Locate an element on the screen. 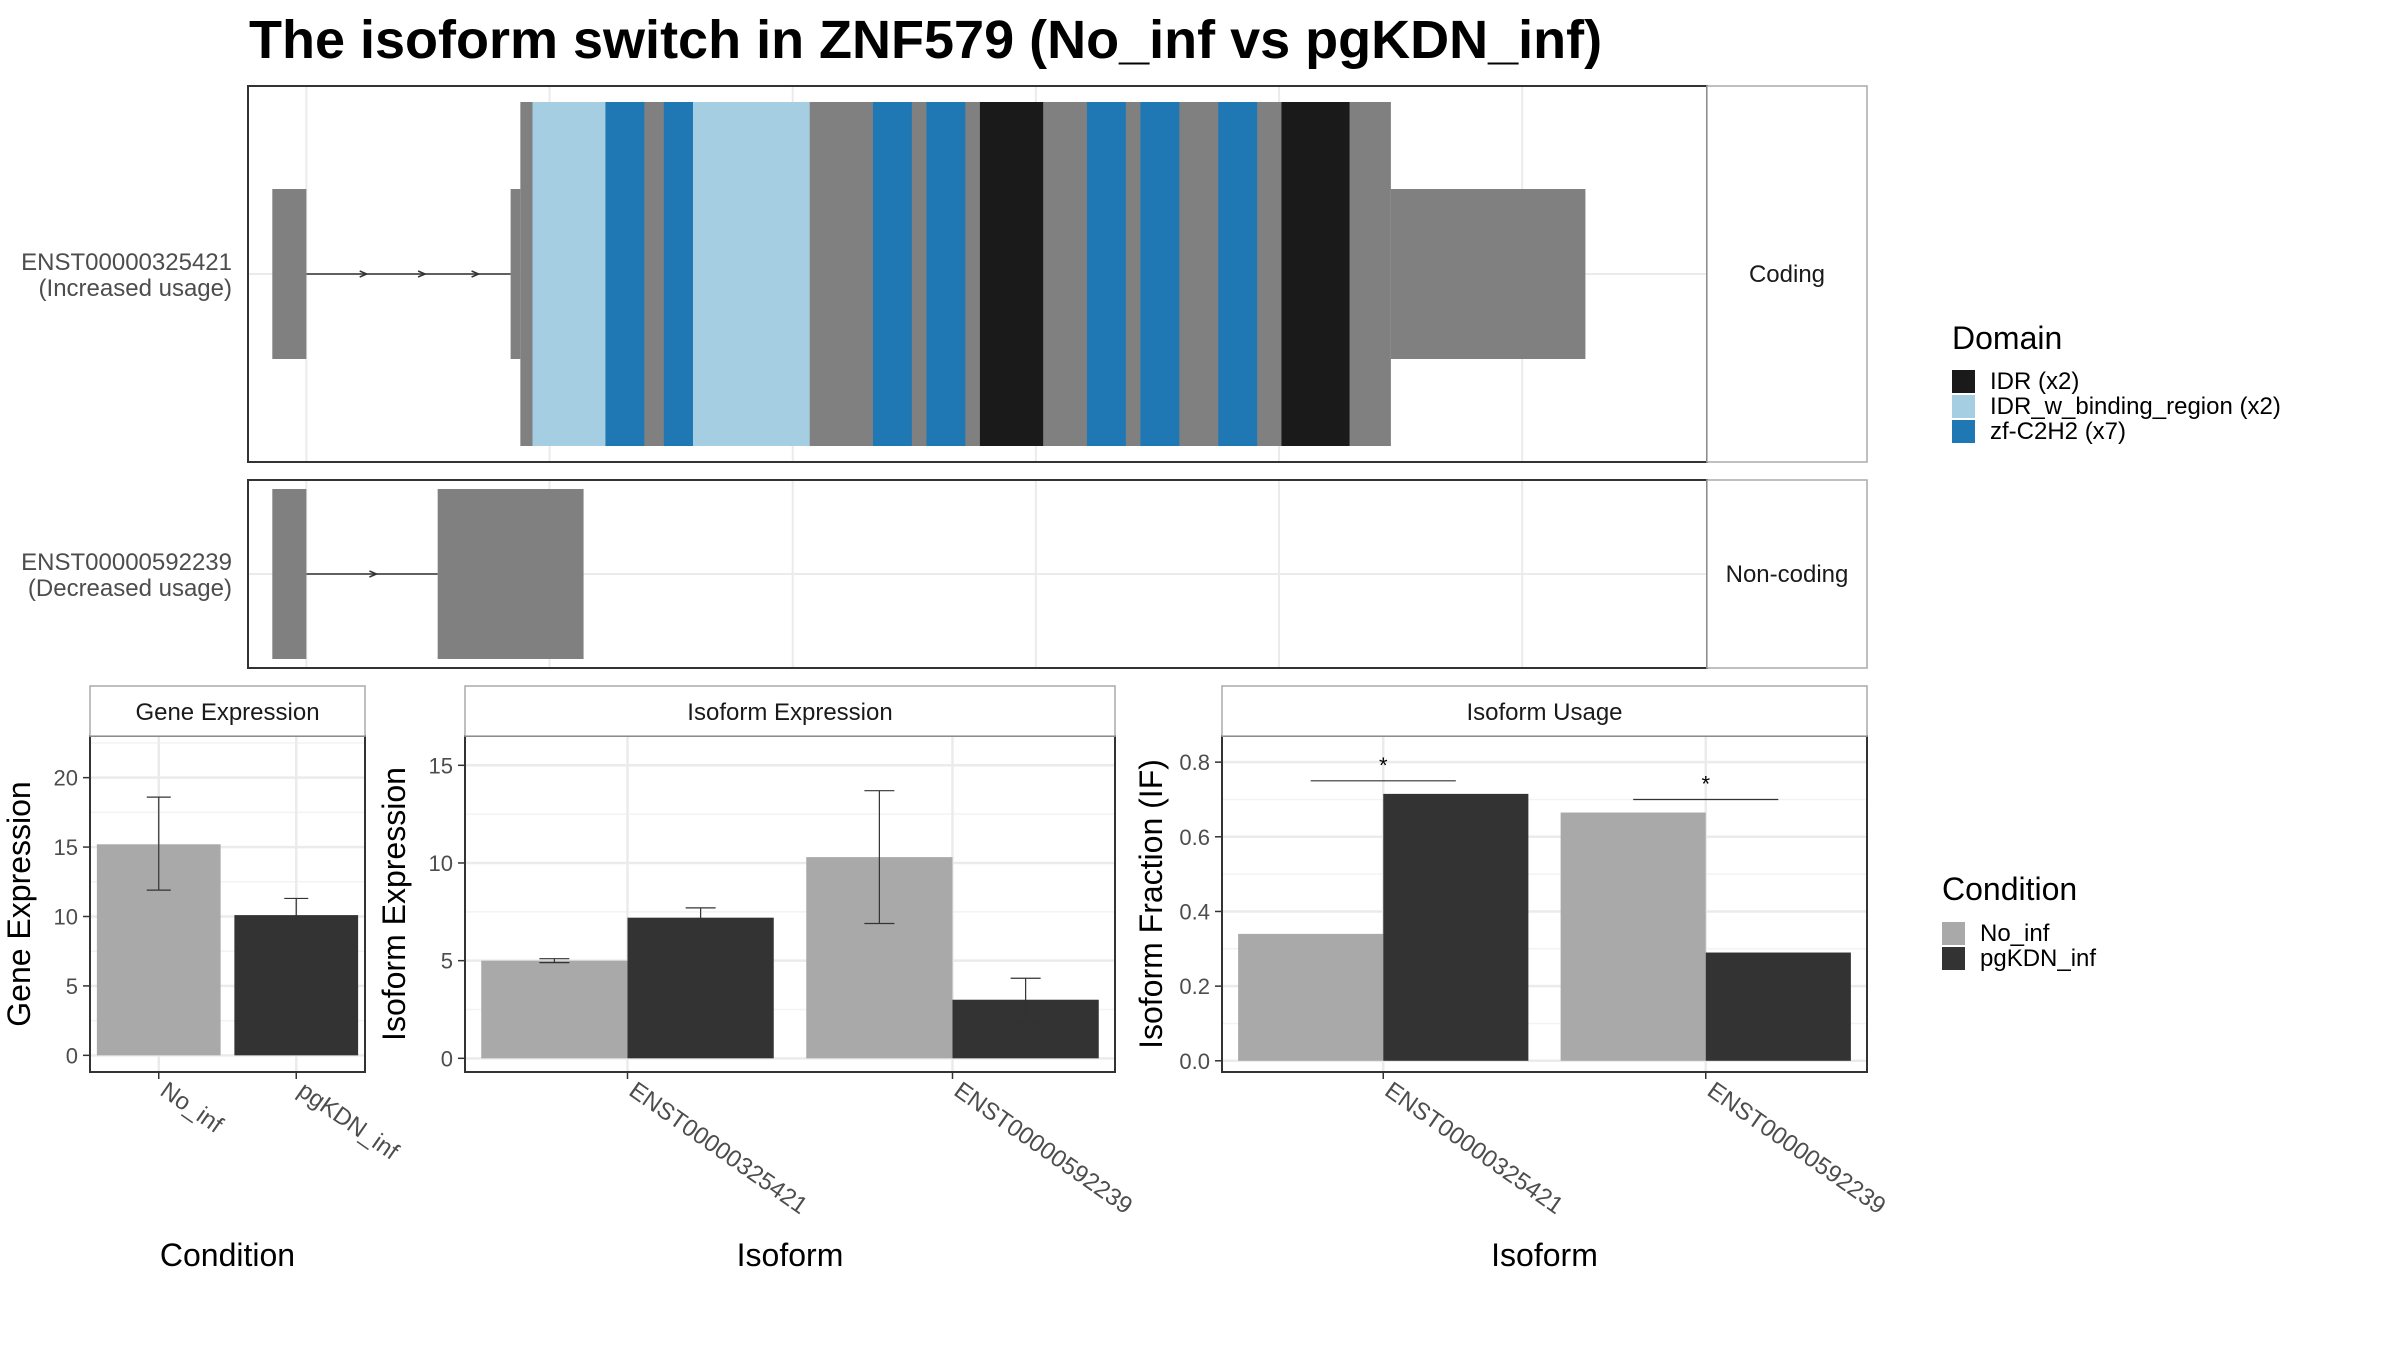 This screenshot has height=1350, width=2400. isoform-usage-label: (Decreased usage) is located at coordinates (130, 588).